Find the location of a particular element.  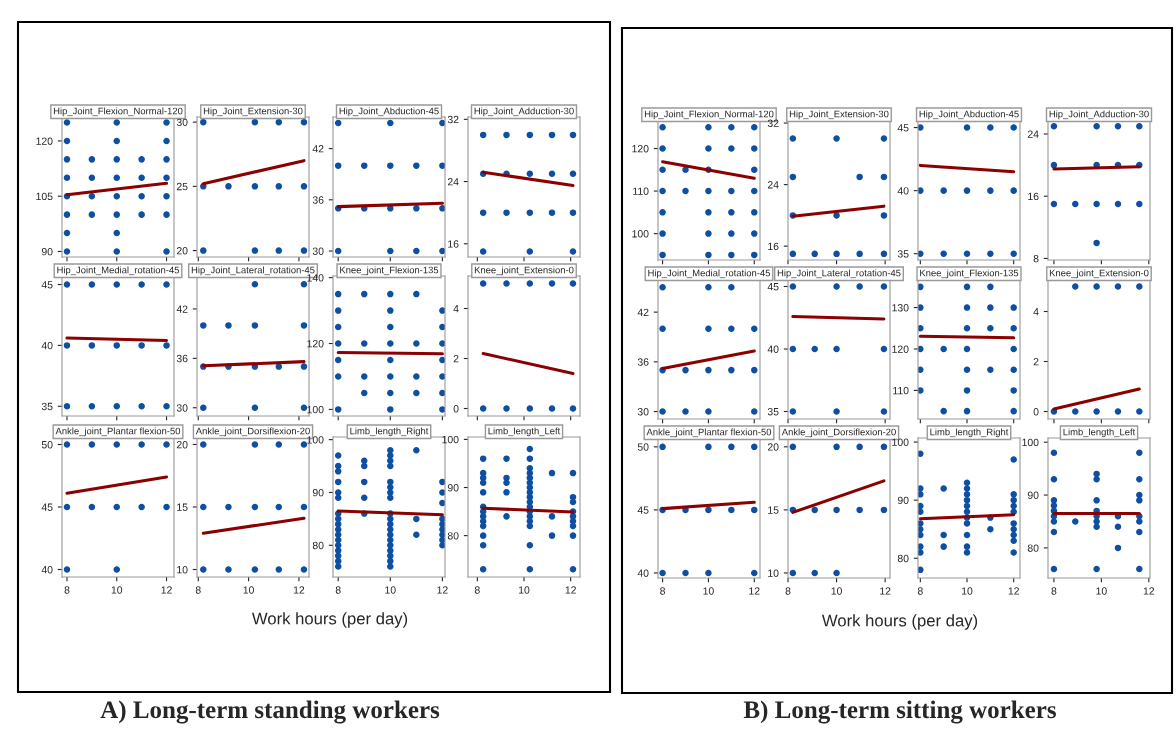

y-tick-label: 140 is located at coordinates (315, 278).